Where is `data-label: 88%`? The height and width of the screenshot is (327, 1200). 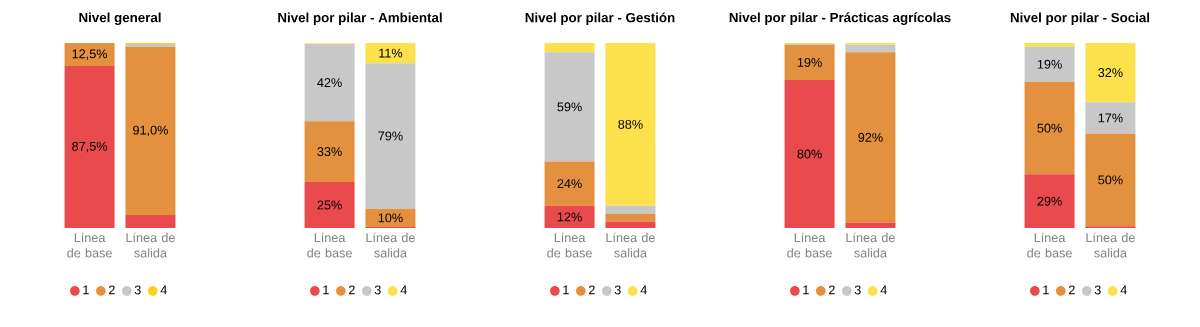 data-label: 88% is located at coordinates (630, 124).